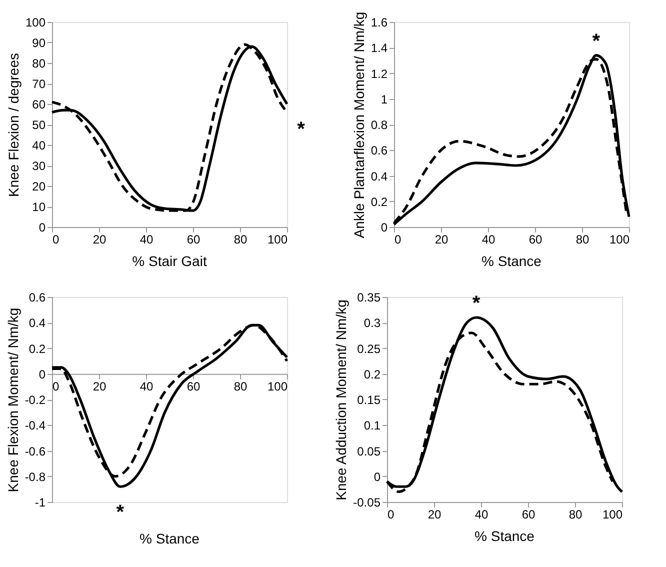 This screenshot has height=567, width=666. I want to click on y-tick-label: 50, so click(39, 125).